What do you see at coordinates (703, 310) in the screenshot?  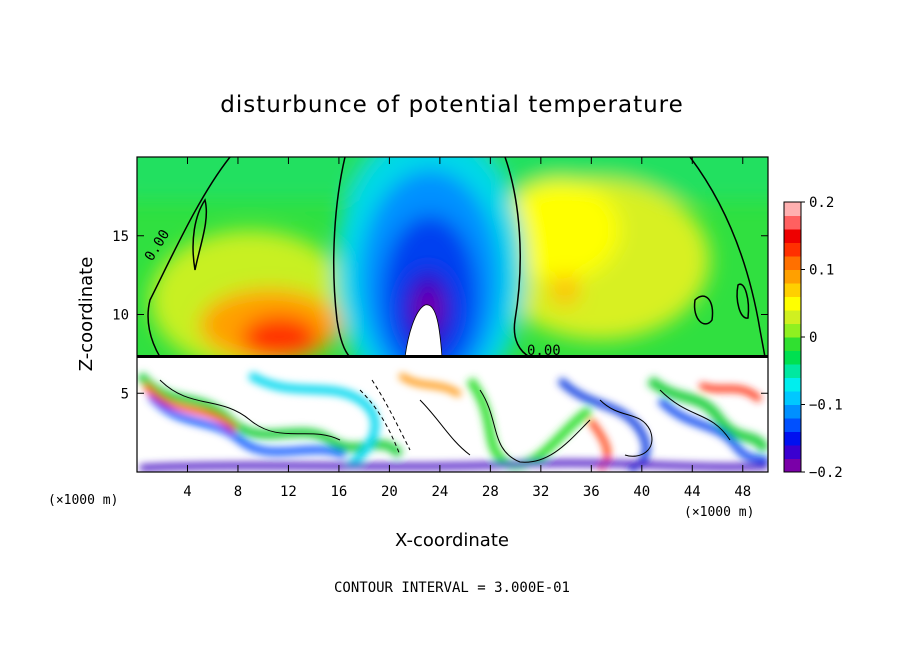 I see `contour-right-loop1` at bounding box center [703, 310].